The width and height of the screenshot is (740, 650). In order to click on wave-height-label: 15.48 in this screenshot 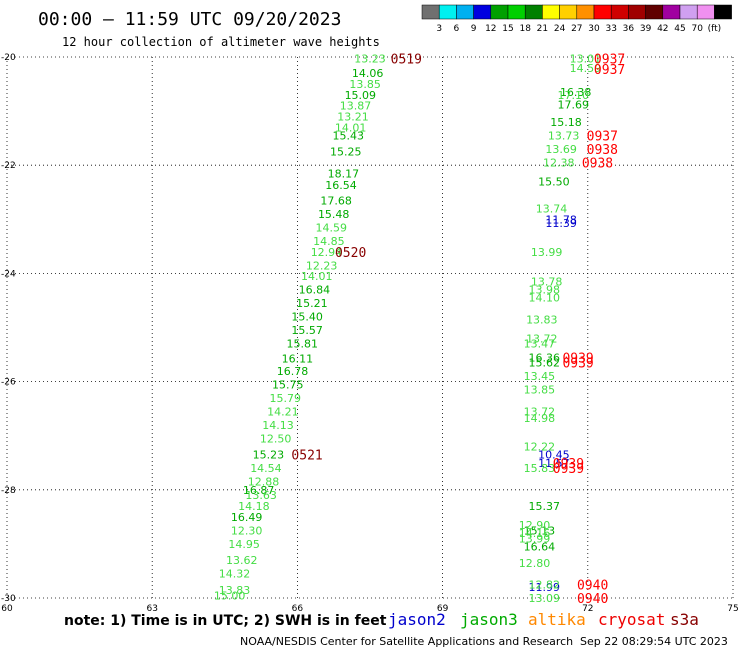, I will do `click(334, 214)`.